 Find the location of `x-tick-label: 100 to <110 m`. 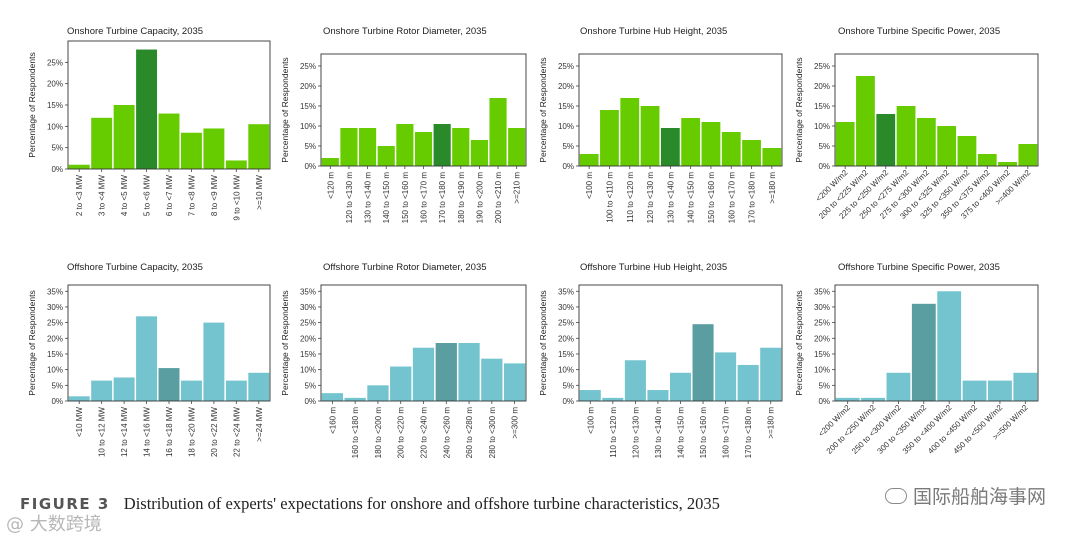

x-tick-label: 100 to <110 m is located at coordinates (609, 197).